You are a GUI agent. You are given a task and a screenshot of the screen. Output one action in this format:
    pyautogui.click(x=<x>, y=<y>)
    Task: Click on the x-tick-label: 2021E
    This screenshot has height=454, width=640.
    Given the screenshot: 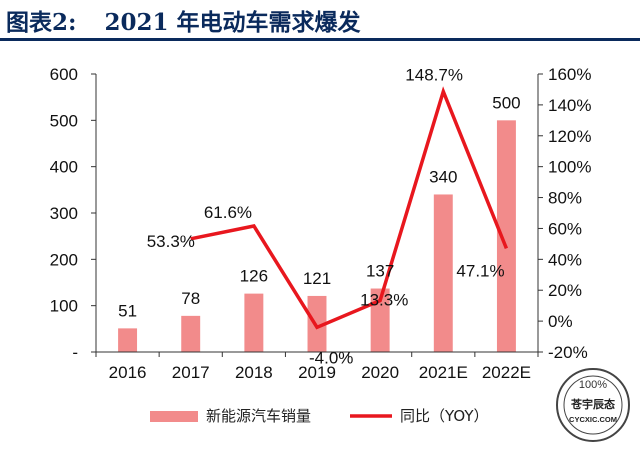 What is the action you would take?
    pyautogui.click(x=443, y=372)
    